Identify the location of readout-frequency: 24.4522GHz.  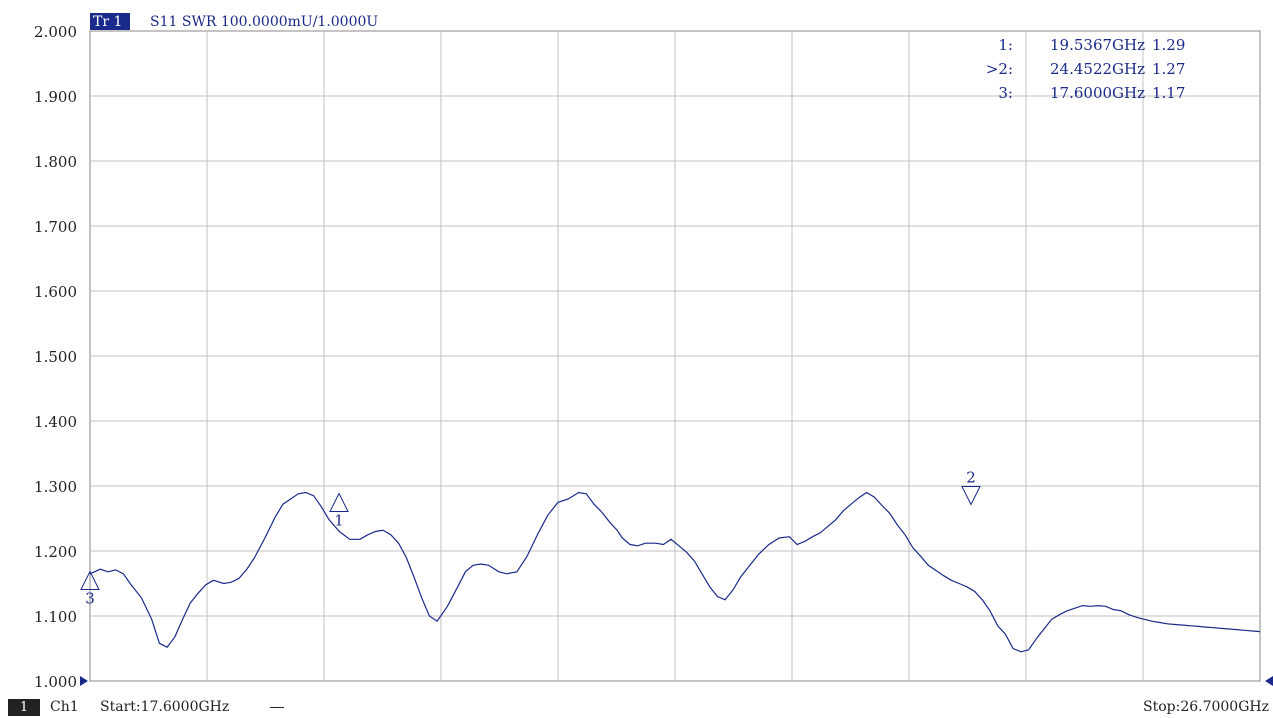
(1097, 69).